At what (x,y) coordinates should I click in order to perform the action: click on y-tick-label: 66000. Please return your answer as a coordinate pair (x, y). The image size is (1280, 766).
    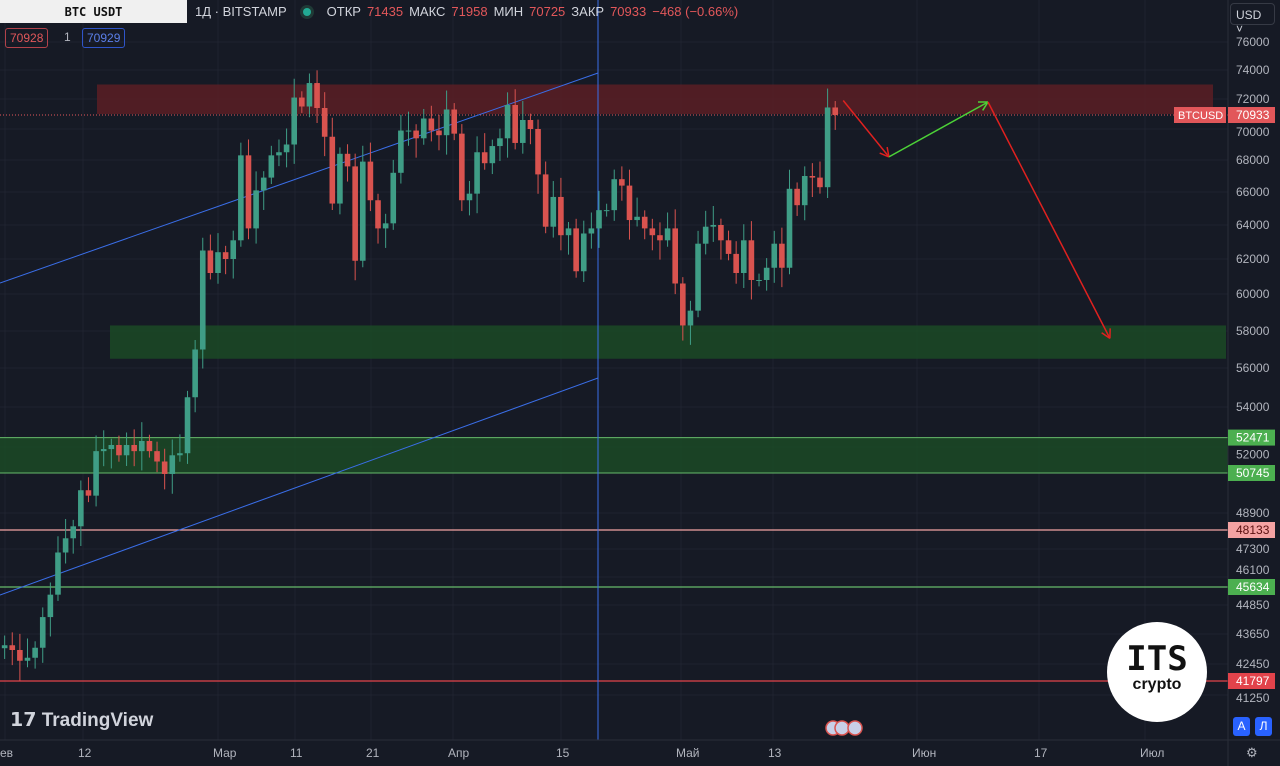
    Looking at the image, I should click on (1253, 192).